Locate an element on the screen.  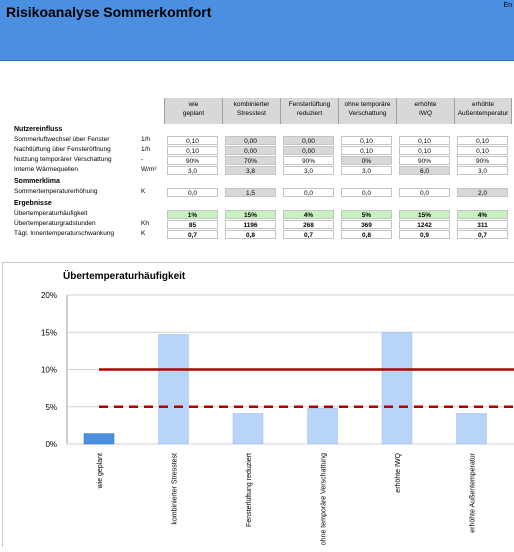
table-cell: 0% is located at coordinates (366, 160).